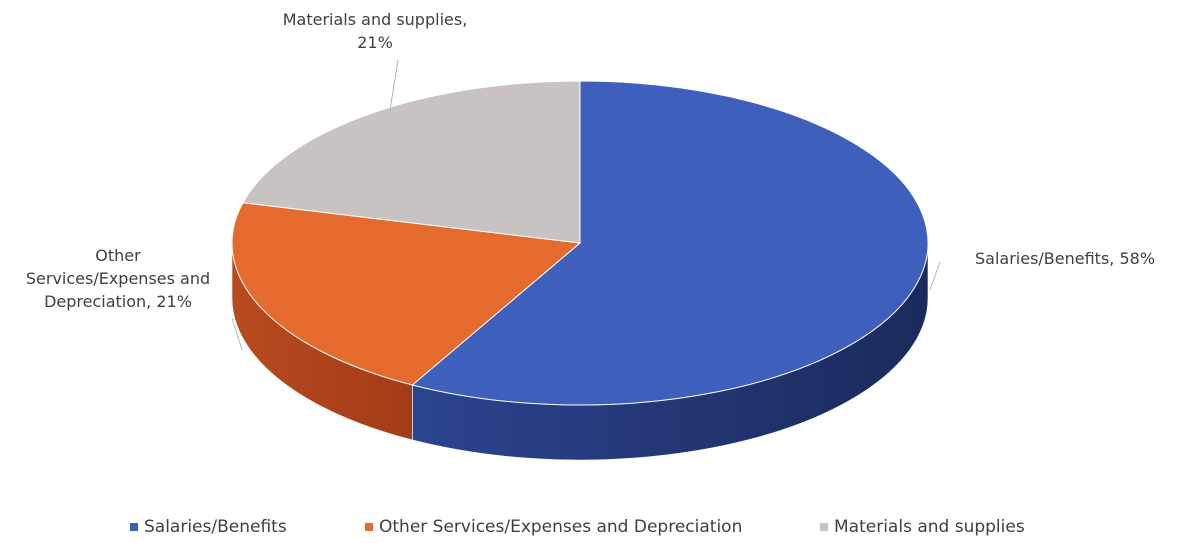 This screenshot has height=543, width=1185. I want to click on data-label-materials-supplies: Materials and supplies, 21%, so click(375, 31).